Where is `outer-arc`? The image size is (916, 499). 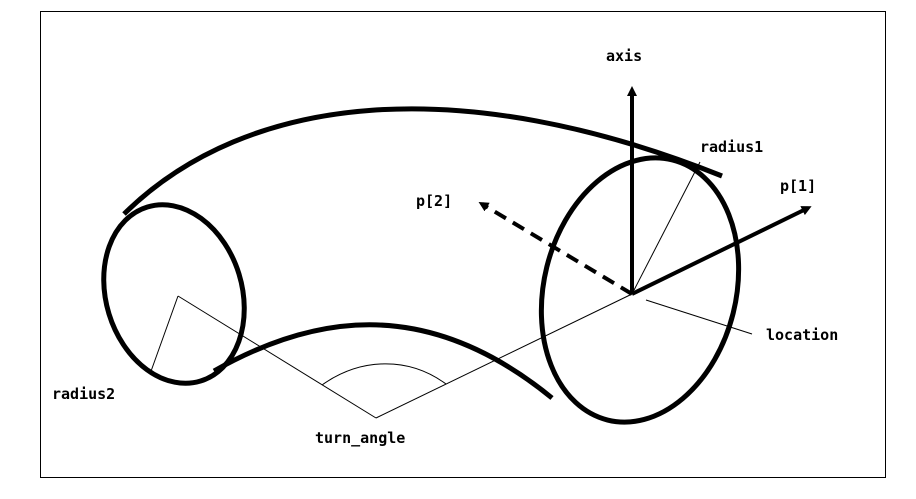 outer-arc is located at coordinates (422, 161).